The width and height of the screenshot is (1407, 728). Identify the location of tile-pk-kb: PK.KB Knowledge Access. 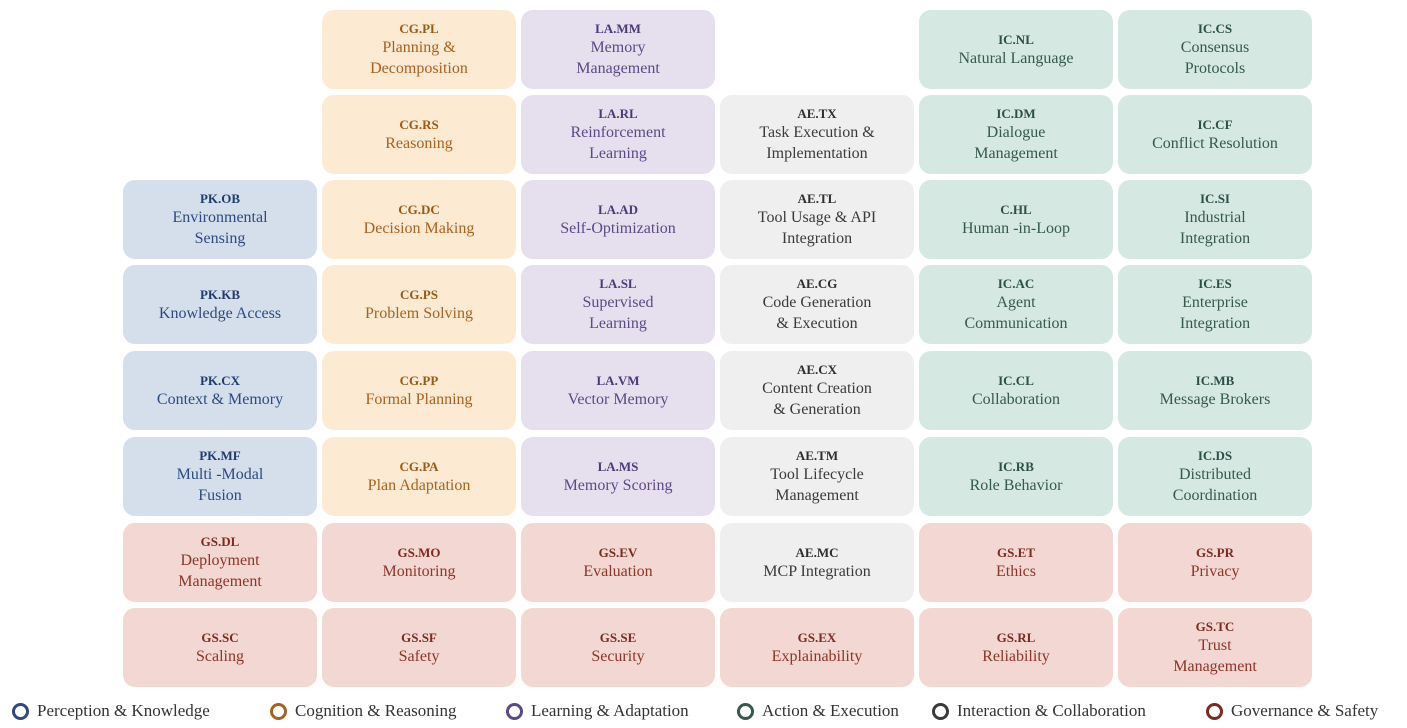
(220, 304).